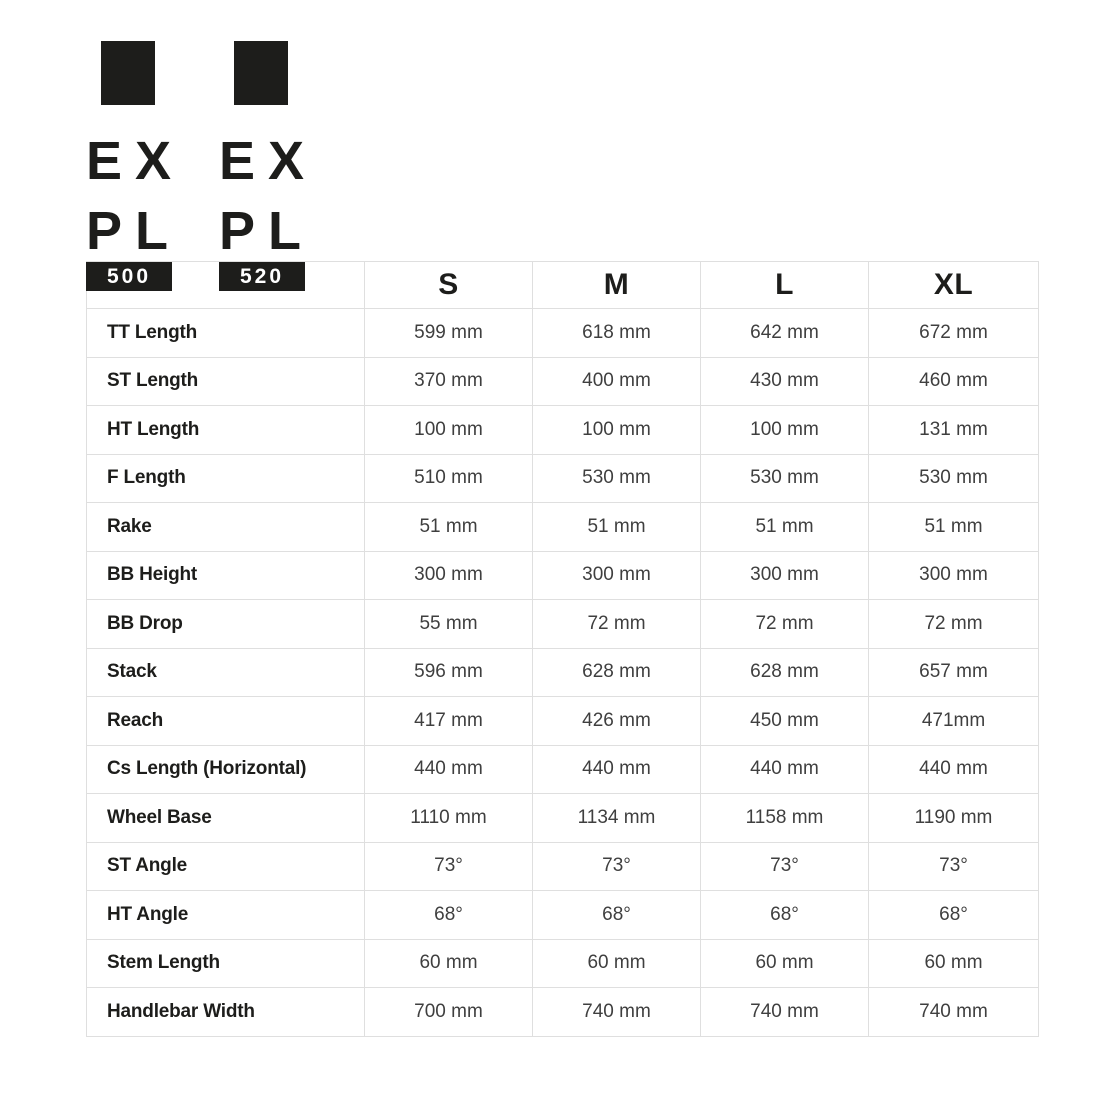  I want to click on model-badge-500: 500, so click(129, 276).